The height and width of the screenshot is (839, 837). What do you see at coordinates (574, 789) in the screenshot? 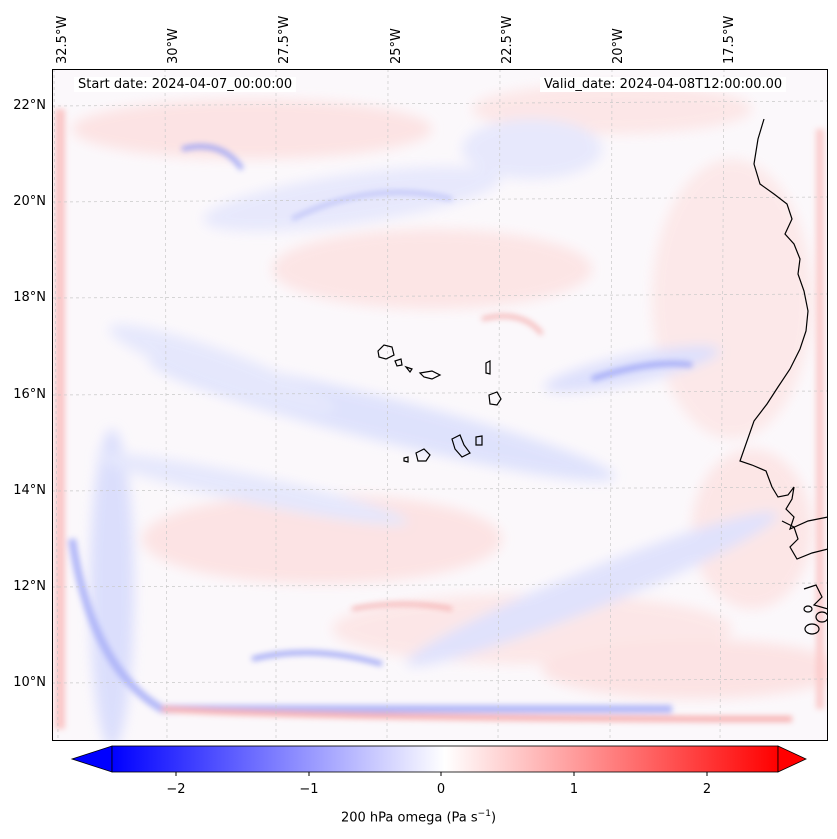
I see `colorbar-tick-1: 1` at bounding box center [574, 789].